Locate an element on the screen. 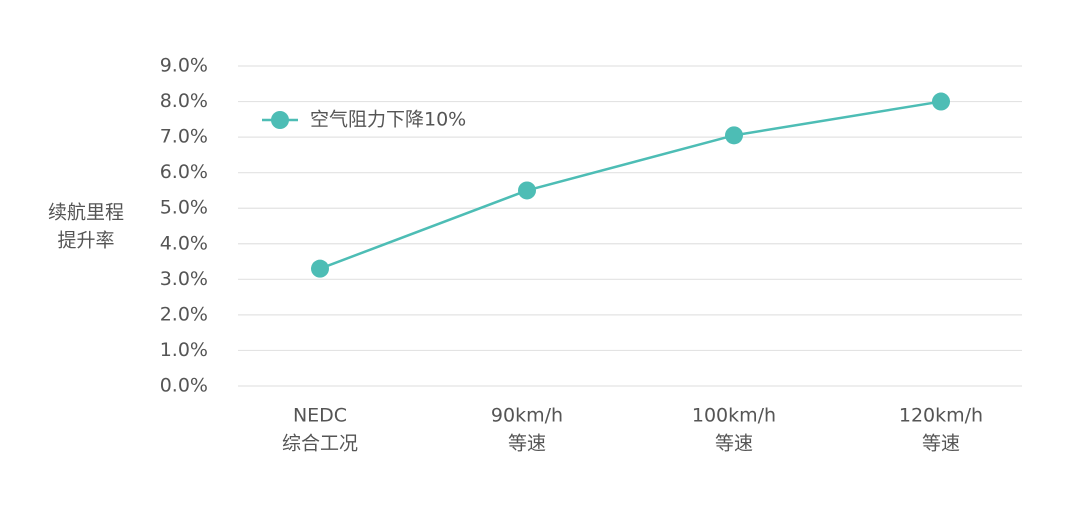 The height and width of the screenshot is (515, 1080). y-tick-label: 9.0% is located at coordinates (184, 66).